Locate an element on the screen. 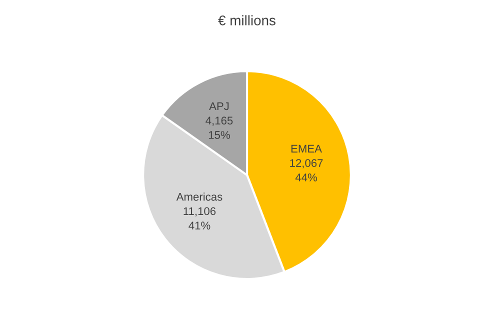 The height and width of the screenshot is (309, 494). data-label: 4,165 15% is located at coordinates (219, 127).